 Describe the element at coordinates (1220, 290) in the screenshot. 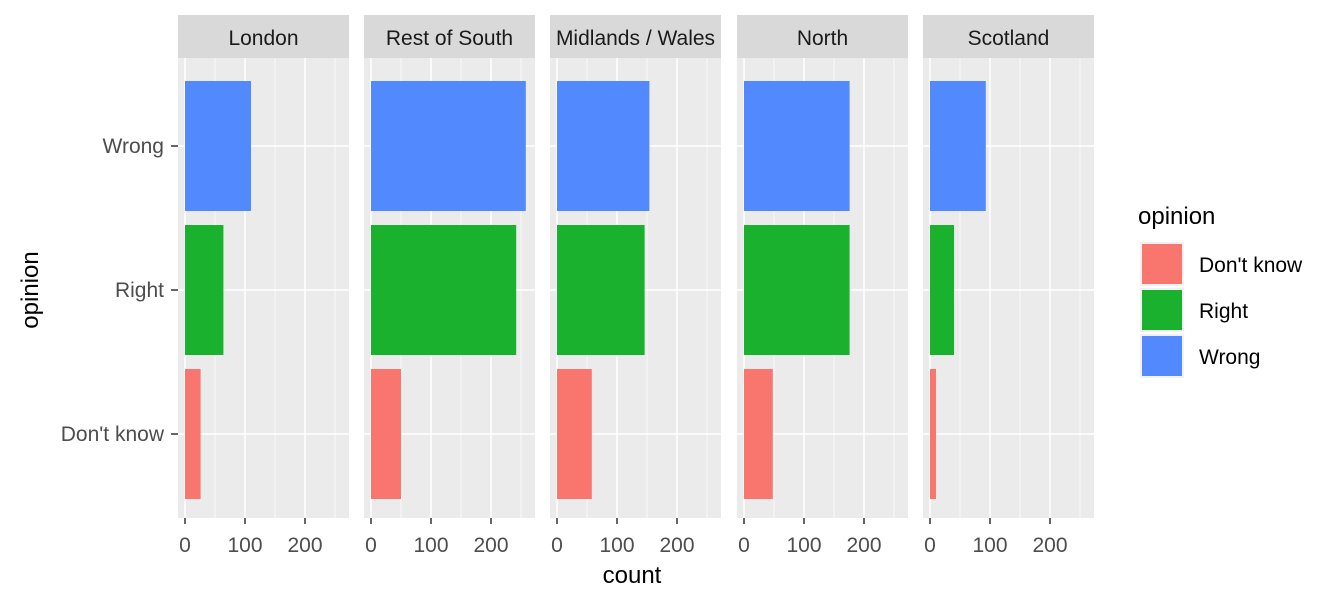

I see `legend: opinion Don't know Right Wrong` at that location.